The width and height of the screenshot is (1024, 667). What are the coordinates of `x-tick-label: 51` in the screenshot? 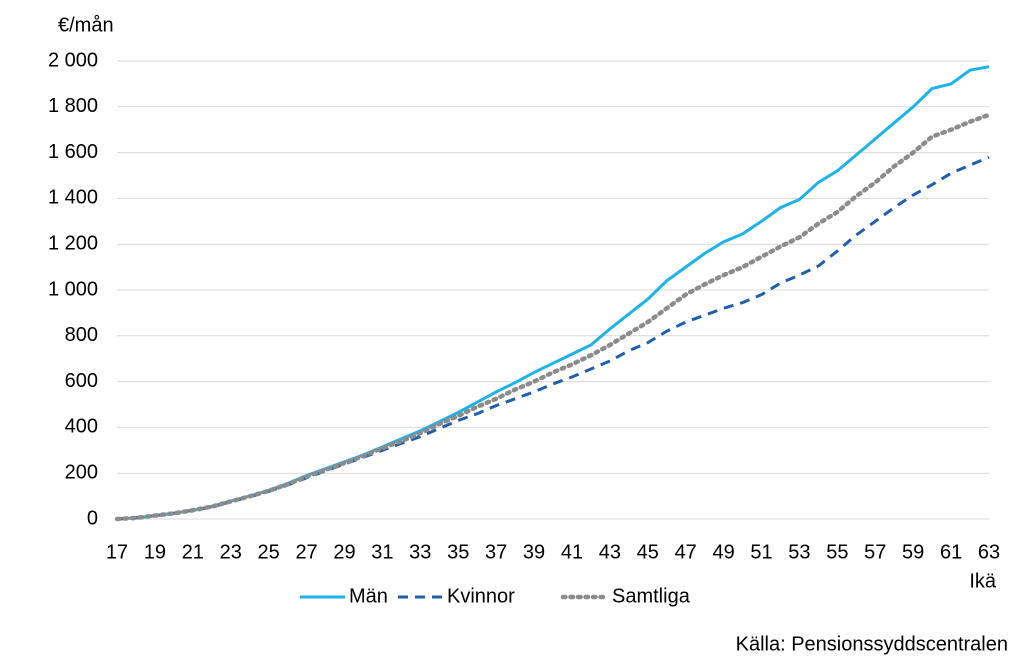 It's located at (761, 552).